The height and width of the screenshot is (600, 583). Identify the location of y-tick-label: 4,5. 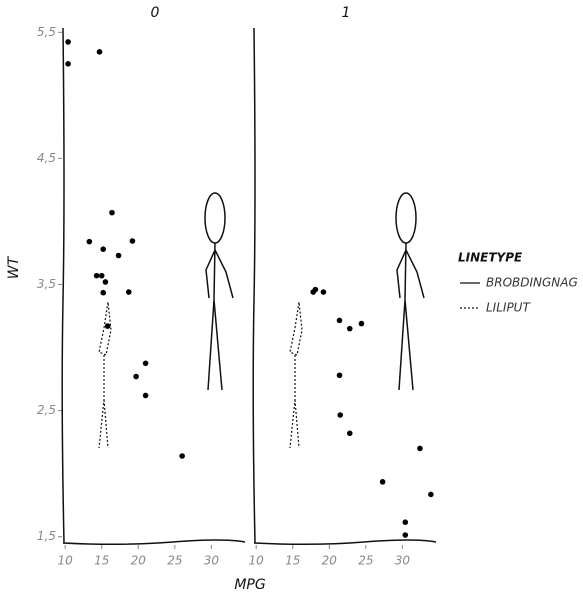
(46, 158).